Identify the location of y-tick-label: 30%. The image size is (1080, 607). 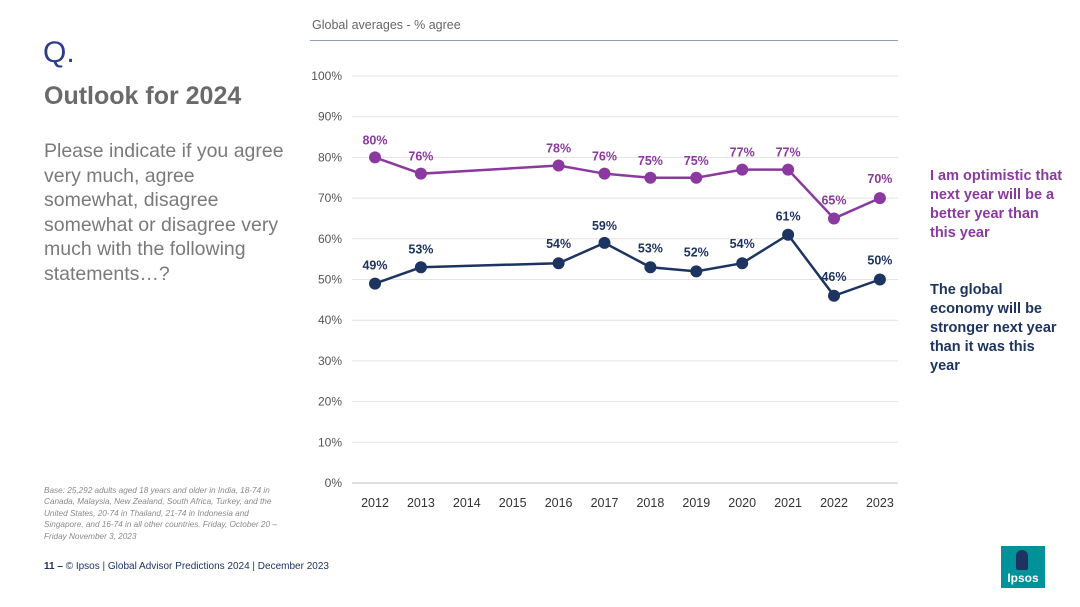
(330, 361).